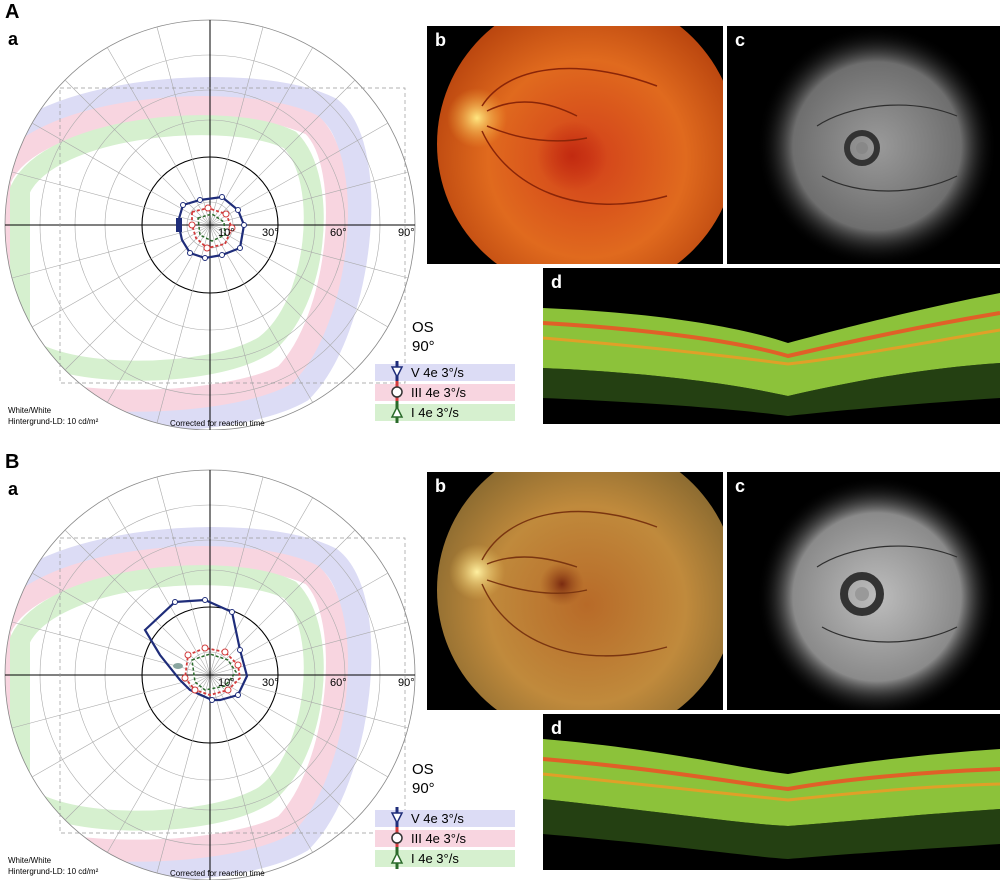 The image size is (1000, 880). I want to click on sublabel-c-a: c, so click(740, 40).